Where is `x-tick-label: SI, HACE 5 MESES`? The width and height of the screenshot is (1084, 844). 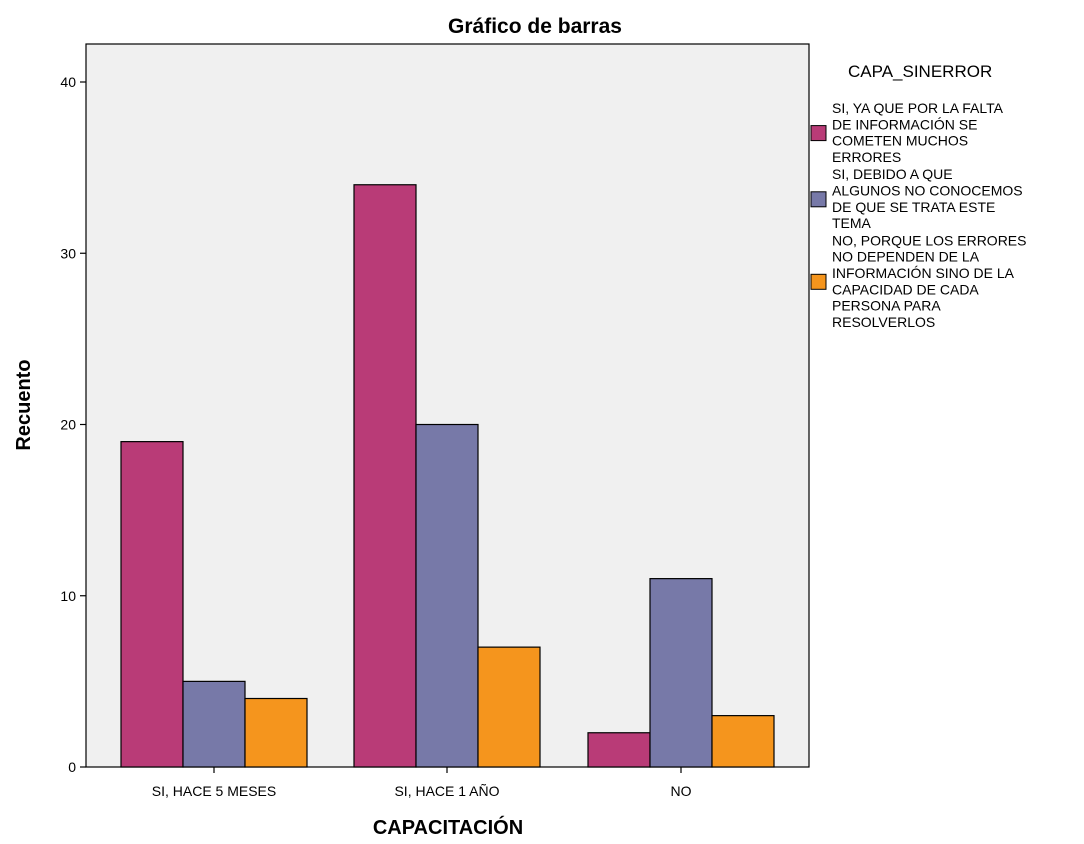 x-tick-label: SI, HACE 5 MESES is located at coordinates (214, 791).